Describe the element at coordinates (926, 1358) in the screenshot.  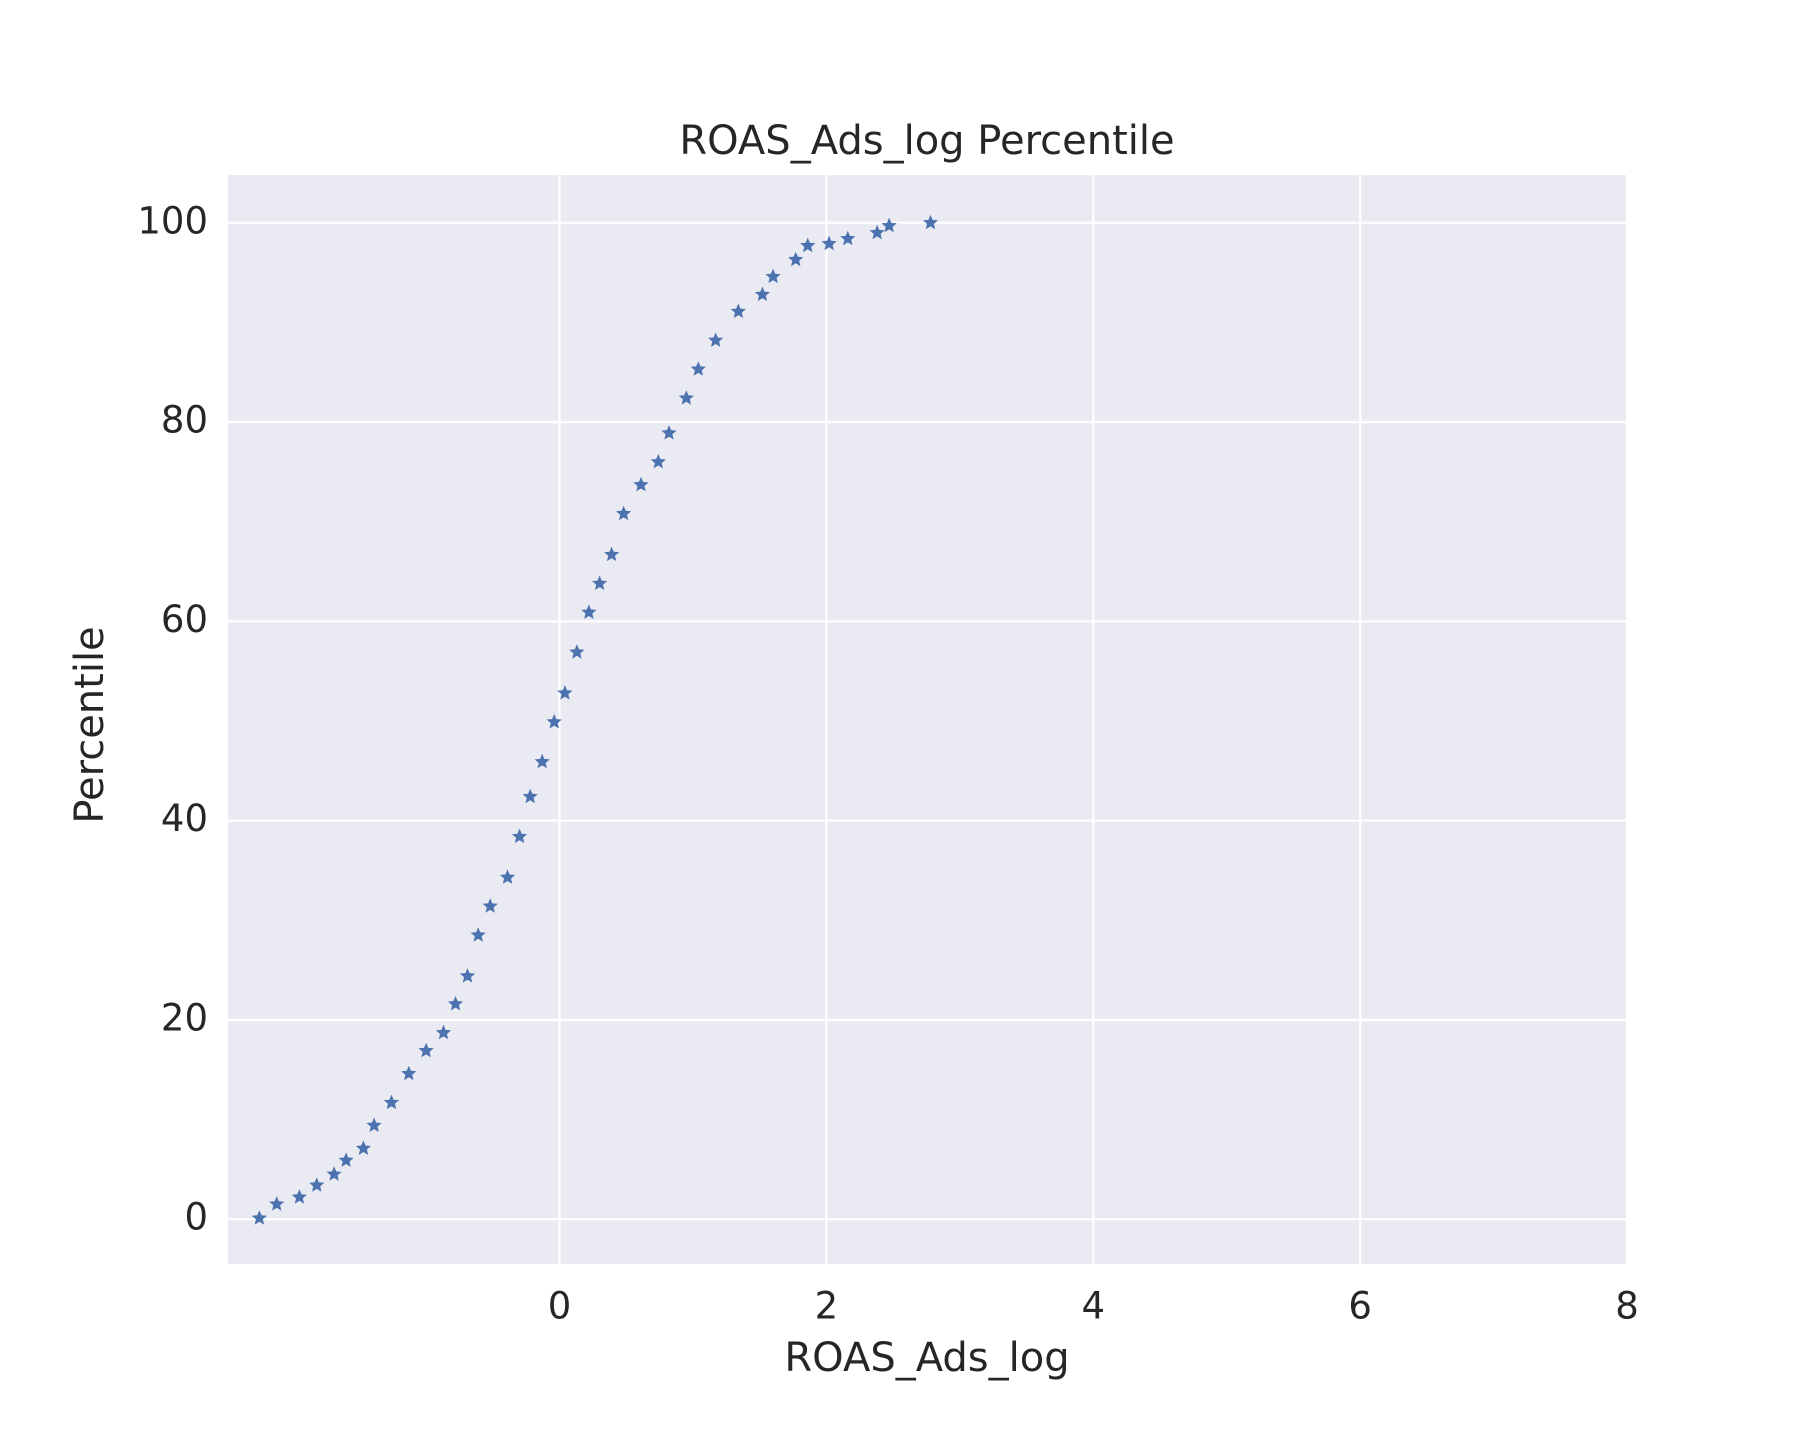
I see `x-axis-label: ROAS_Ads_log` at that location.